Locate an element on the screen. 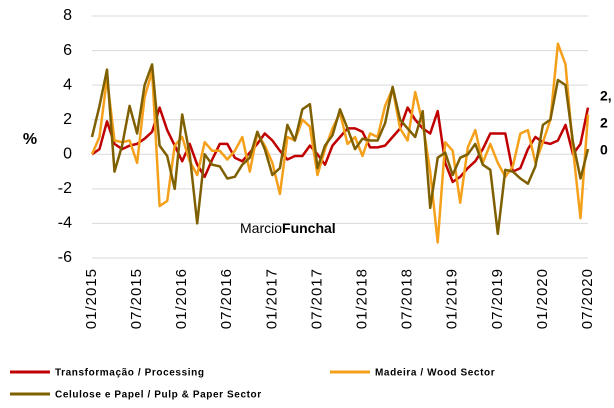  x-tick-label: 07/2018 is located at coordinates (407, 298).